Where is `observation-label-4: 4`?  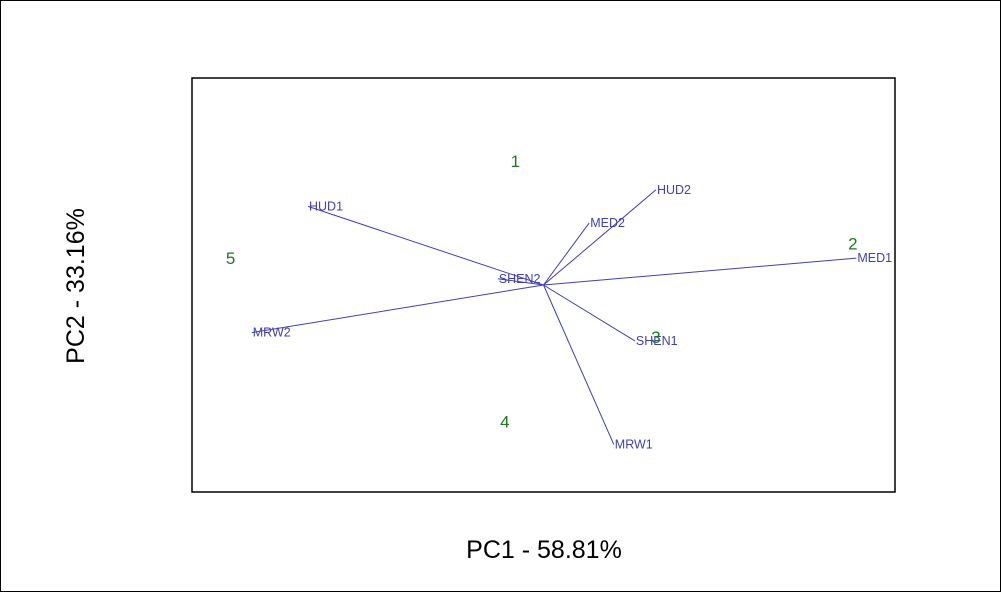 observation-label-4: 4 is located at coordinates (504, 422).